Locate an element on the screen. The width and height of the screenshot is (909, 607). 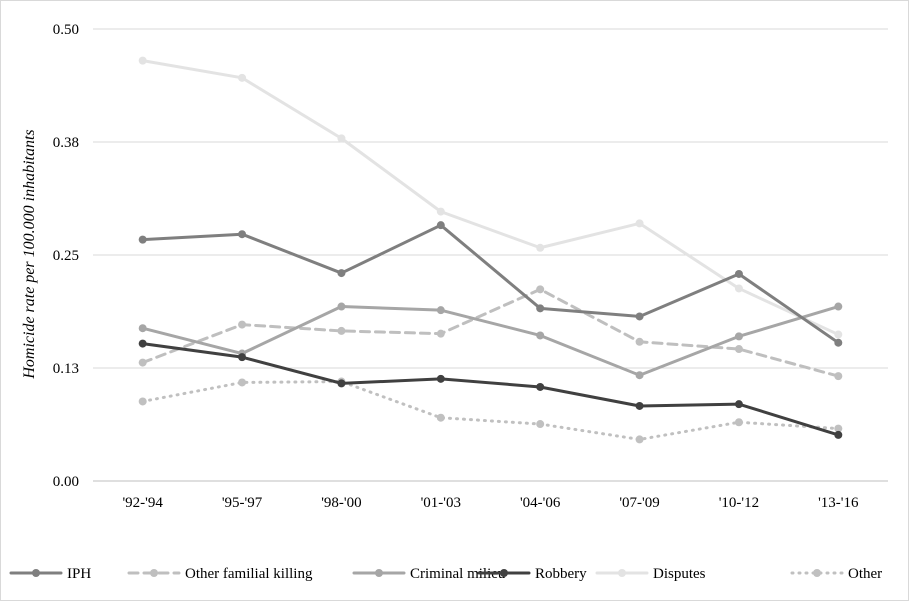
y-tick-label: 0.25 is located at coordinates (66, 256).